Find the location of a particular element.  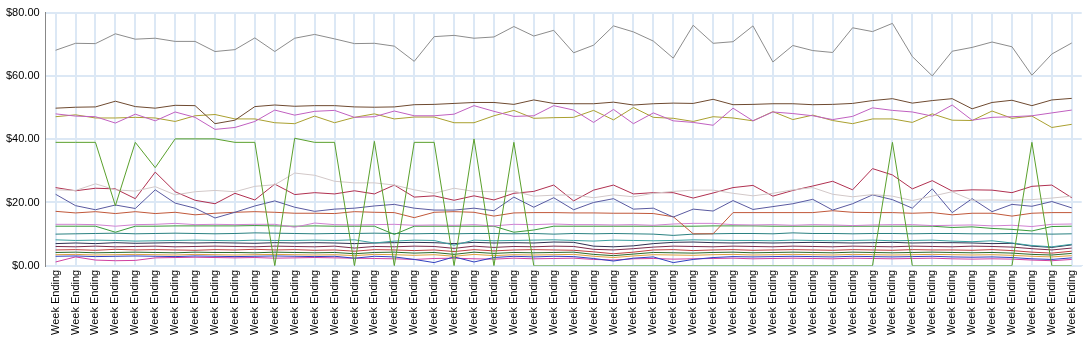

y-tick-label: $20.00 is located at coordinates (22, 201).